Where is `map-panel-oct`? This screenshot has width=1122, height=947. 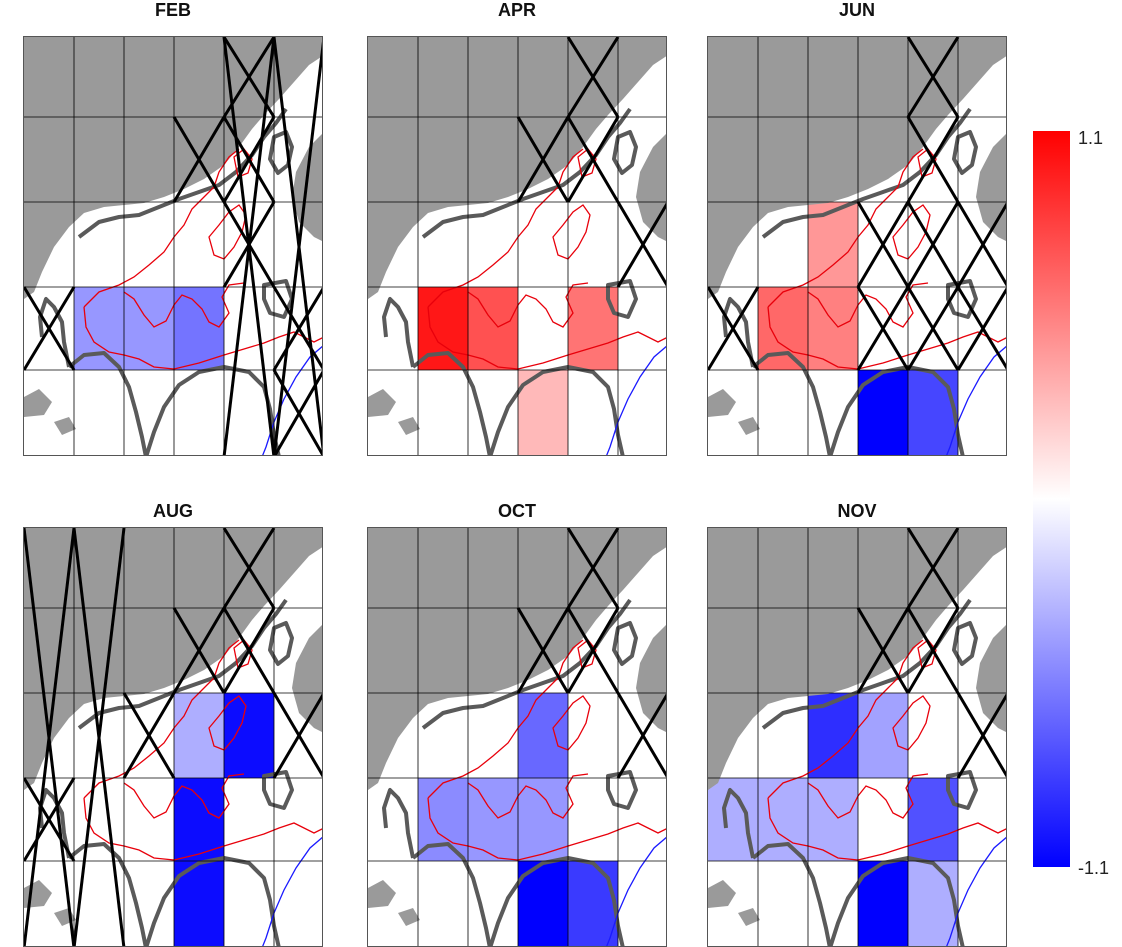
map-panel-oct is located at coordinates (517, 737).